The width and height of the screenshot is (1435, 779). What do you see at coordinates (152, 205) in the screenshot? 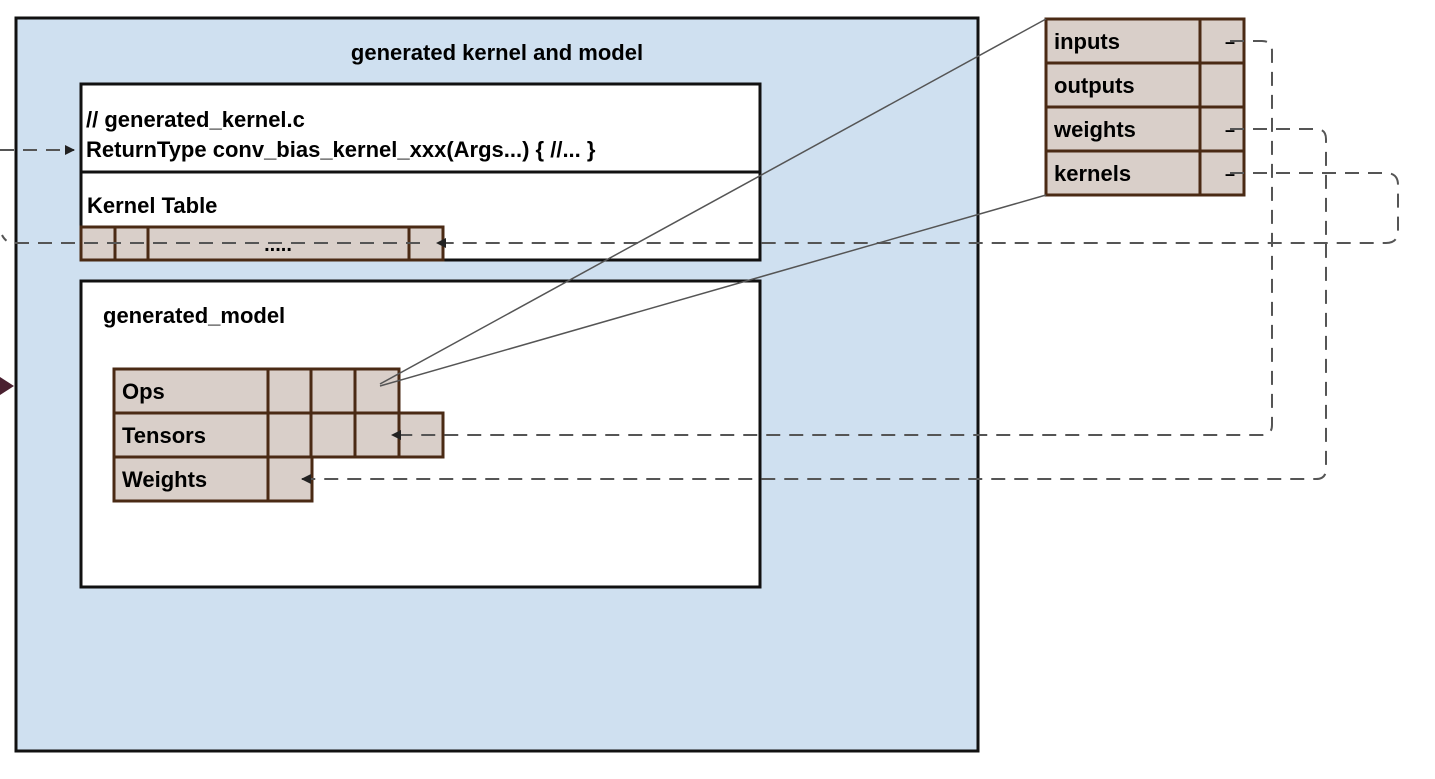
I see `kernel-table-label: Kernel Table` at bounding box center [152, 205].